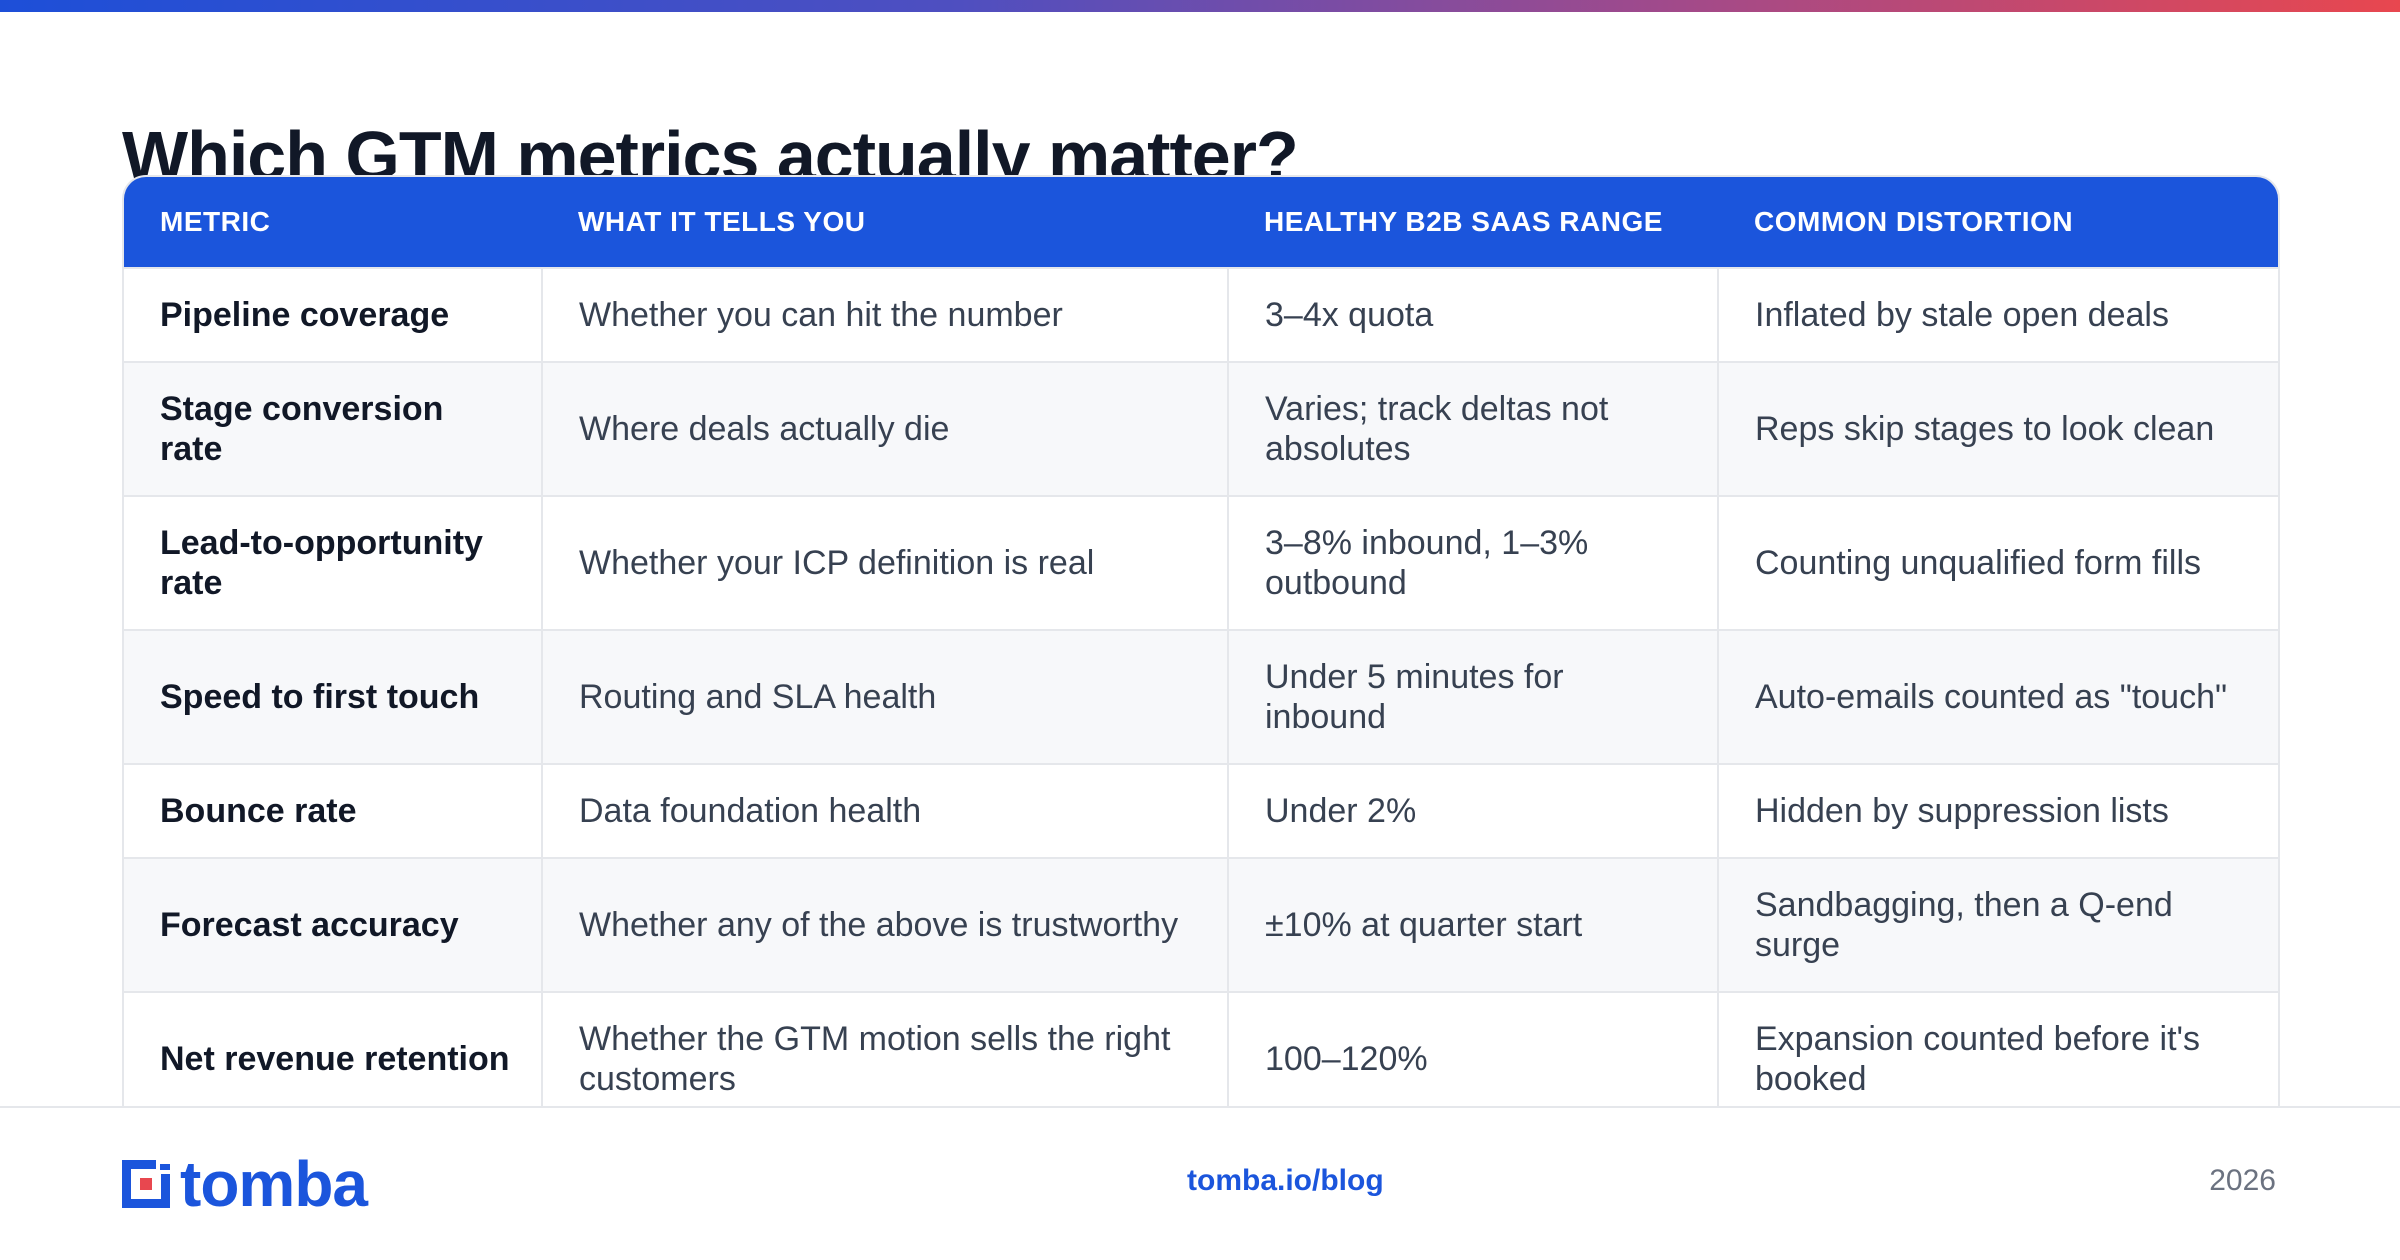  What do you see at coordinates (333, 696) in the screenshot?
I see `metric-cell: Speed to first touch` at bounding box center [333, 696].